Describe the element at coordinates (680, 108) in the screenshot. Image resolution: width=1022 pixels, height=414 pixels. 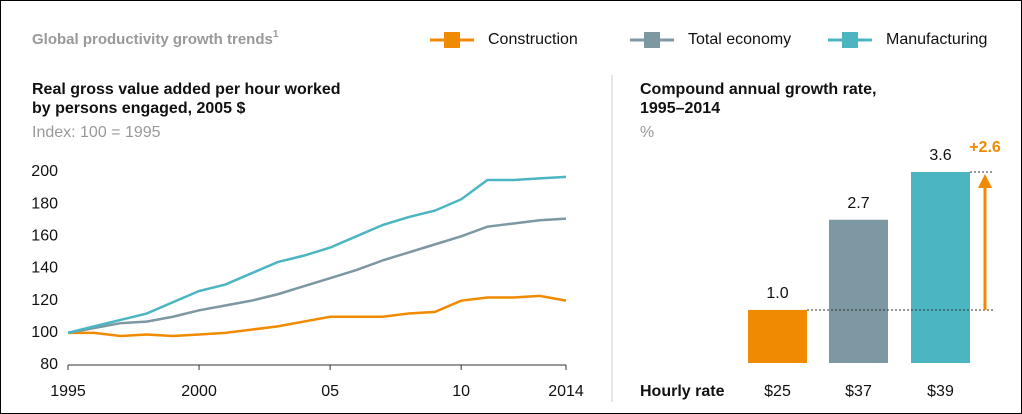
I see `chart-title: 1995–2014` at that location.